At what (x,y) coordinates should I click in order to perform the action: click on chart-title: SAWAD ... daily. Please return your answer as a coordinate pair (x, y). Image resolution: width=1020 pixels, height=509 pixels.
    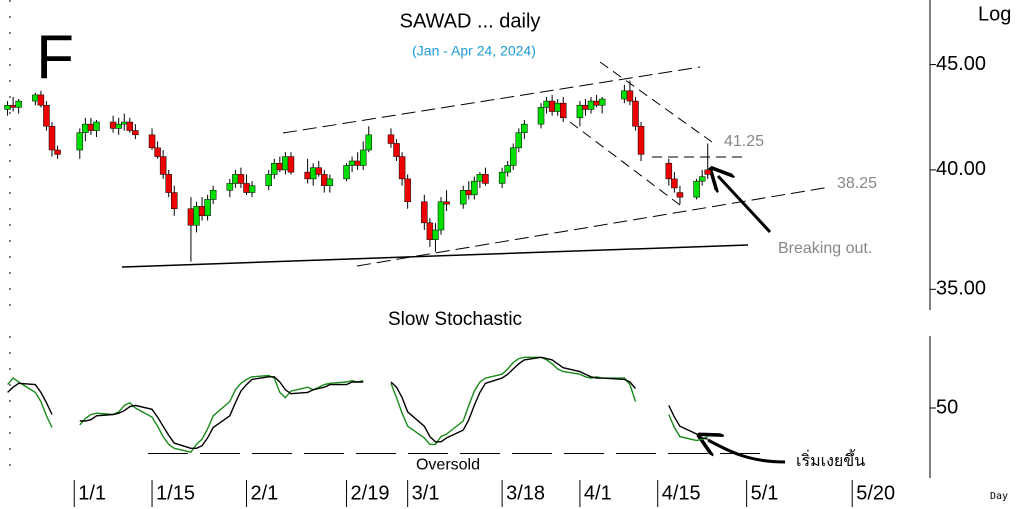
    Looking at the image, I should click on (470, 21).